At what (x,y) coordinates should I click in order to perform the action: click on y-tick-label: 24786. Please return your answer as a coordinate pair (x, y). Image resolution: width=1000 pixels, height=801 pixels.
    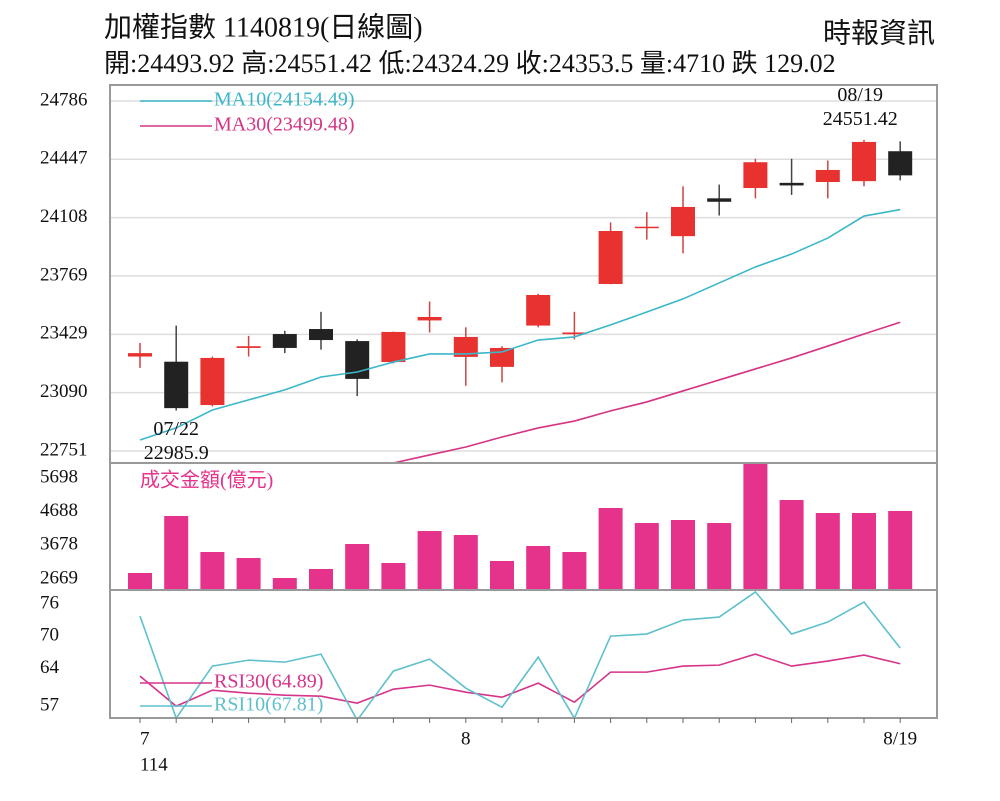
    Looking at the image, I should click on (64, 99).